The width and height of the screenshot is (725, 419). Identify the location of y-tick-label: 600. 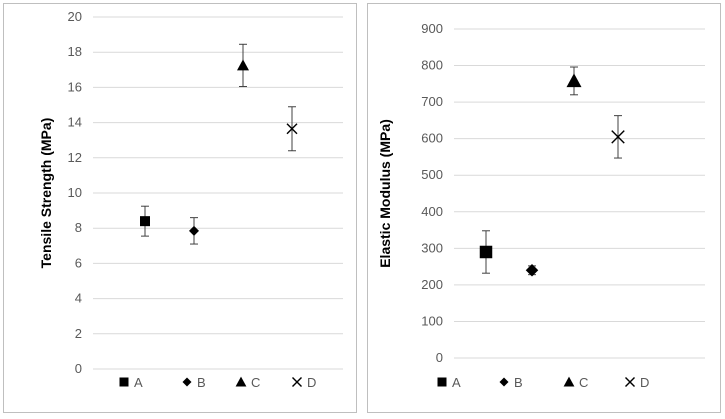
(432, 138).